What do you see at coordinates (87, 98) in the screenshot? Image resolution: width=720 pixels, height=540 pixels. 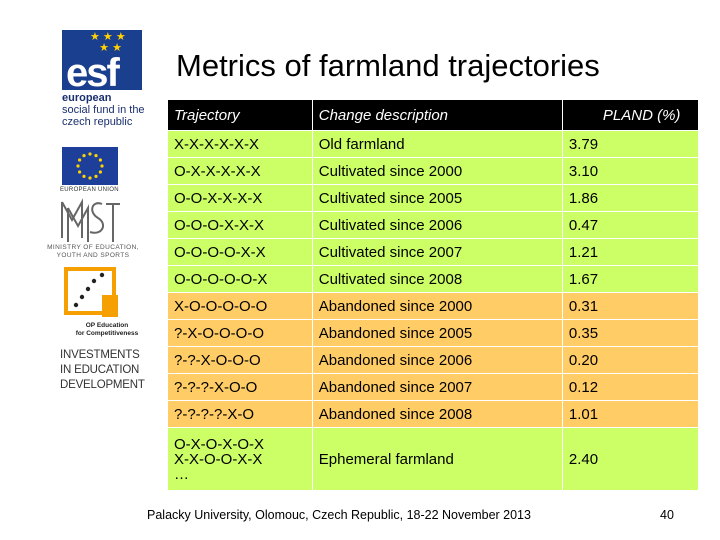 I see `esf-caption-line: european` at bounding box center [87, 98].